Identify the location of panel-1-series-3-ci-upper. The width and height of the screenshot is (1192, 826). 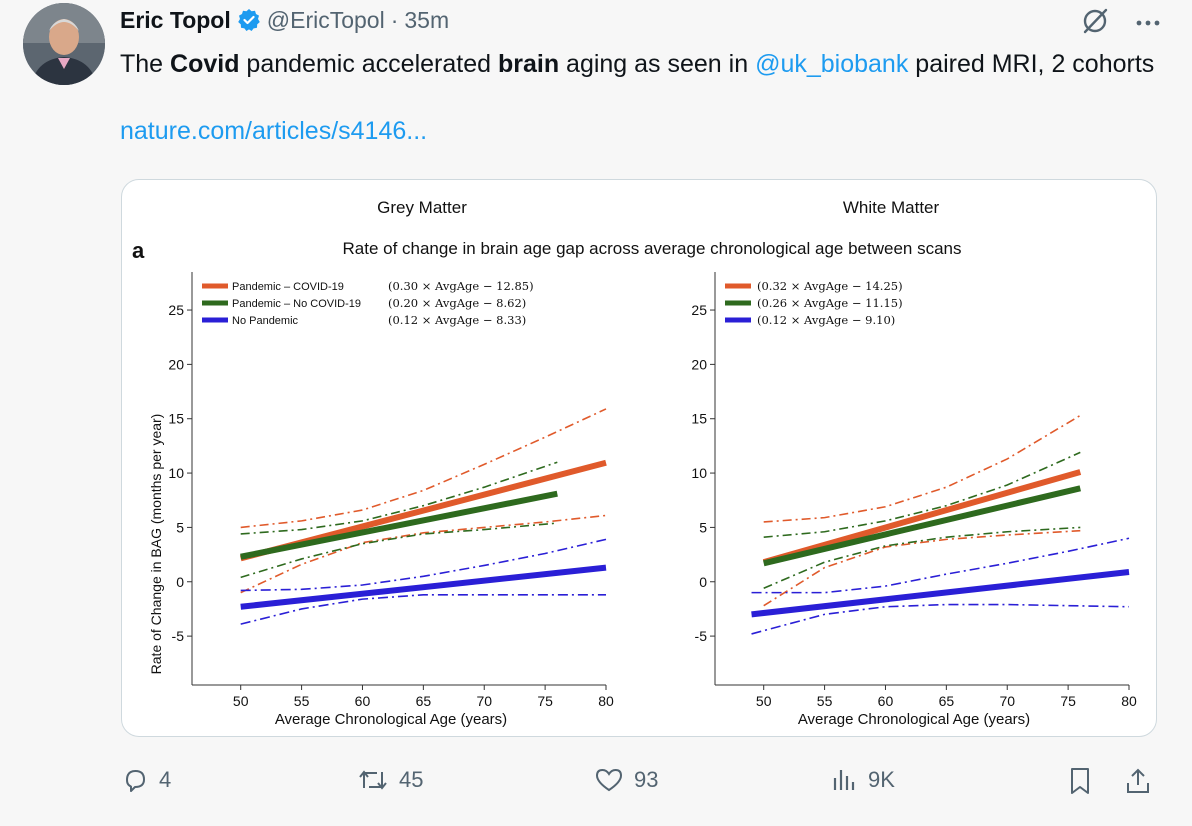
(423, 565).